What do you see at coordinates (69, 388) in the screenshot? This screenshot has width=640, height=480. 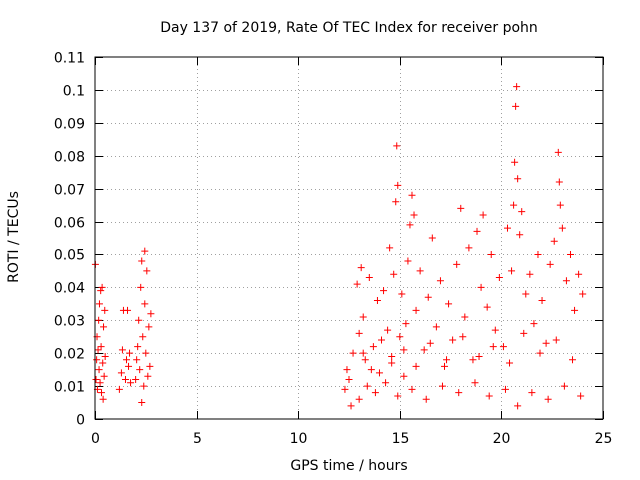 I see `y-tick-label: 0.01` at bounding box center [69, 388].